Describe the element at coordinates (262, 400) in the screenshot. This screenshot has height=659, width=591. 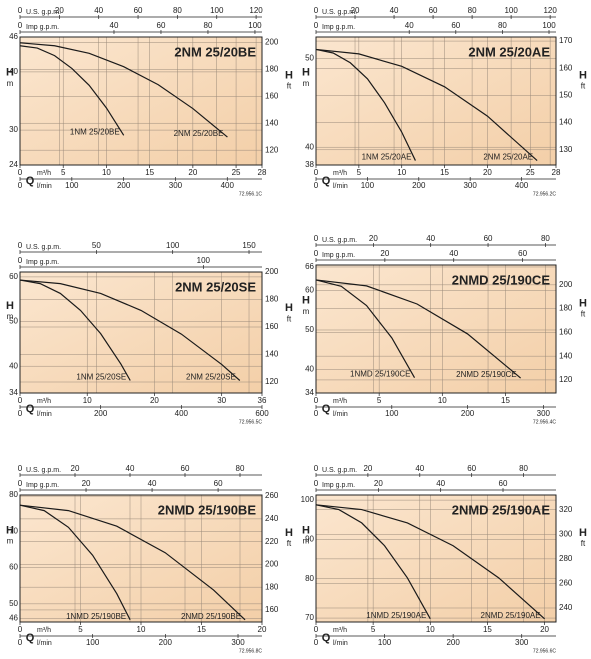
I see `x-tick-label: 36` at that location.